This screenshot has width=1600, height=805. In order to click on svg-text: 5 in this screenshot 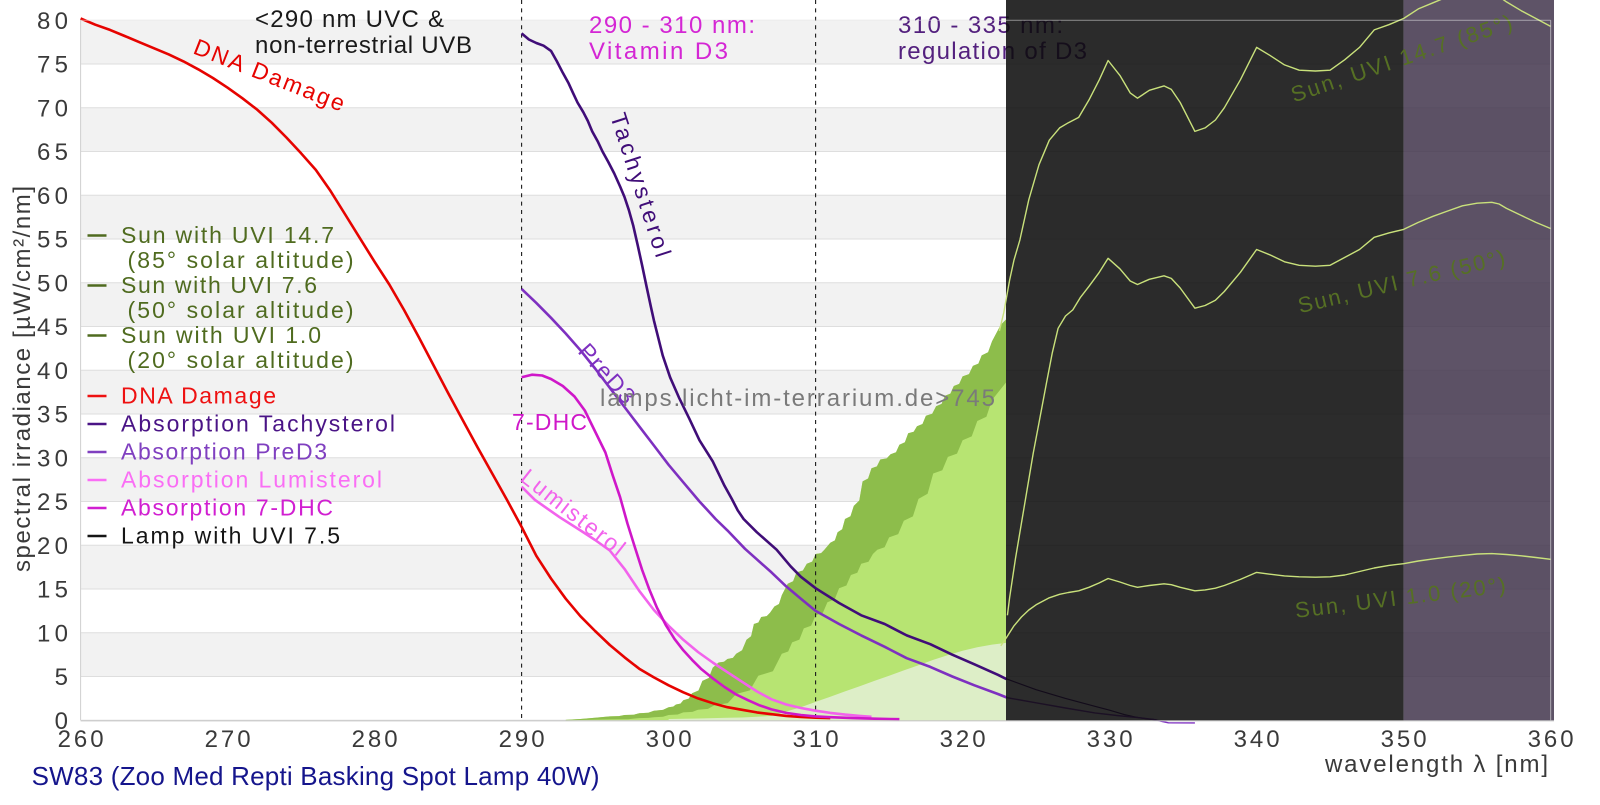, I will do `click(61, 677)`.